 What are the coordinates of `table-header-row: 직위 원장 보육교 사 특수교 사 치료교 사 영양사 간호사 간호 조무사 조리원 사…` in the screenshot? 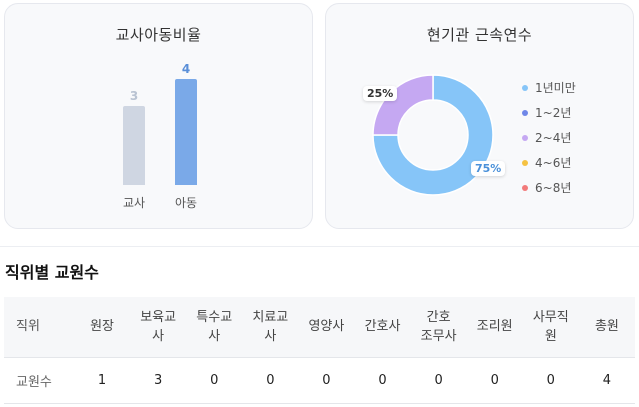 It's located at (319, 327).